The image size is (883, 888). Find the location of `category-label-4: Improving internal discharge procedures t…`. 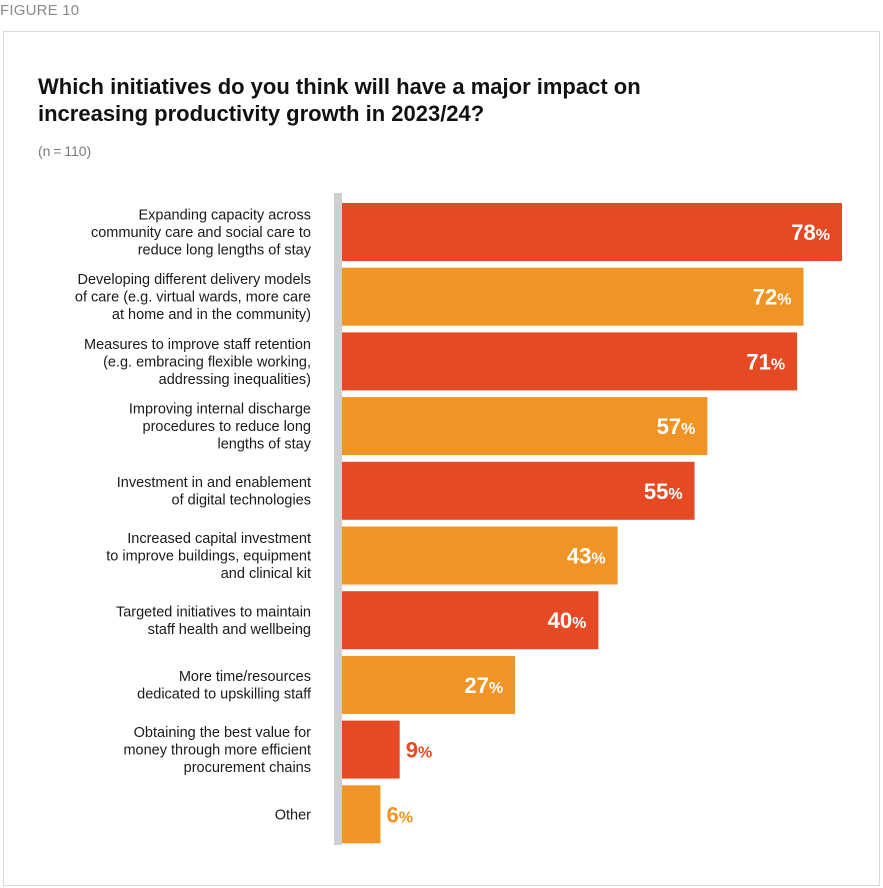

category-label-4: Improving internal discharge procedures t… is located at coordinates (220, 427).